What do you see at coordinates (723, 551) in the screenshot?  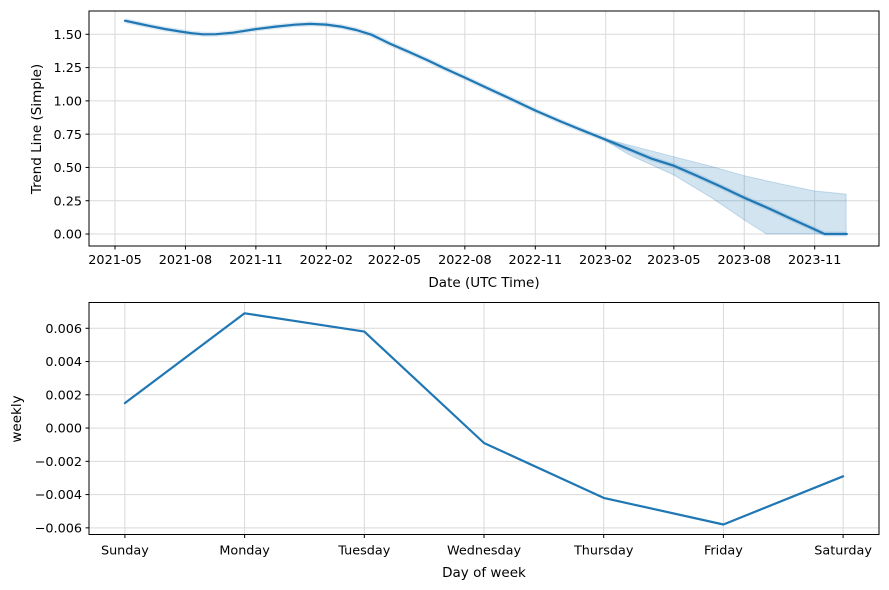 I see `x-tick-label: Friday` at bounding box center [723, 551].